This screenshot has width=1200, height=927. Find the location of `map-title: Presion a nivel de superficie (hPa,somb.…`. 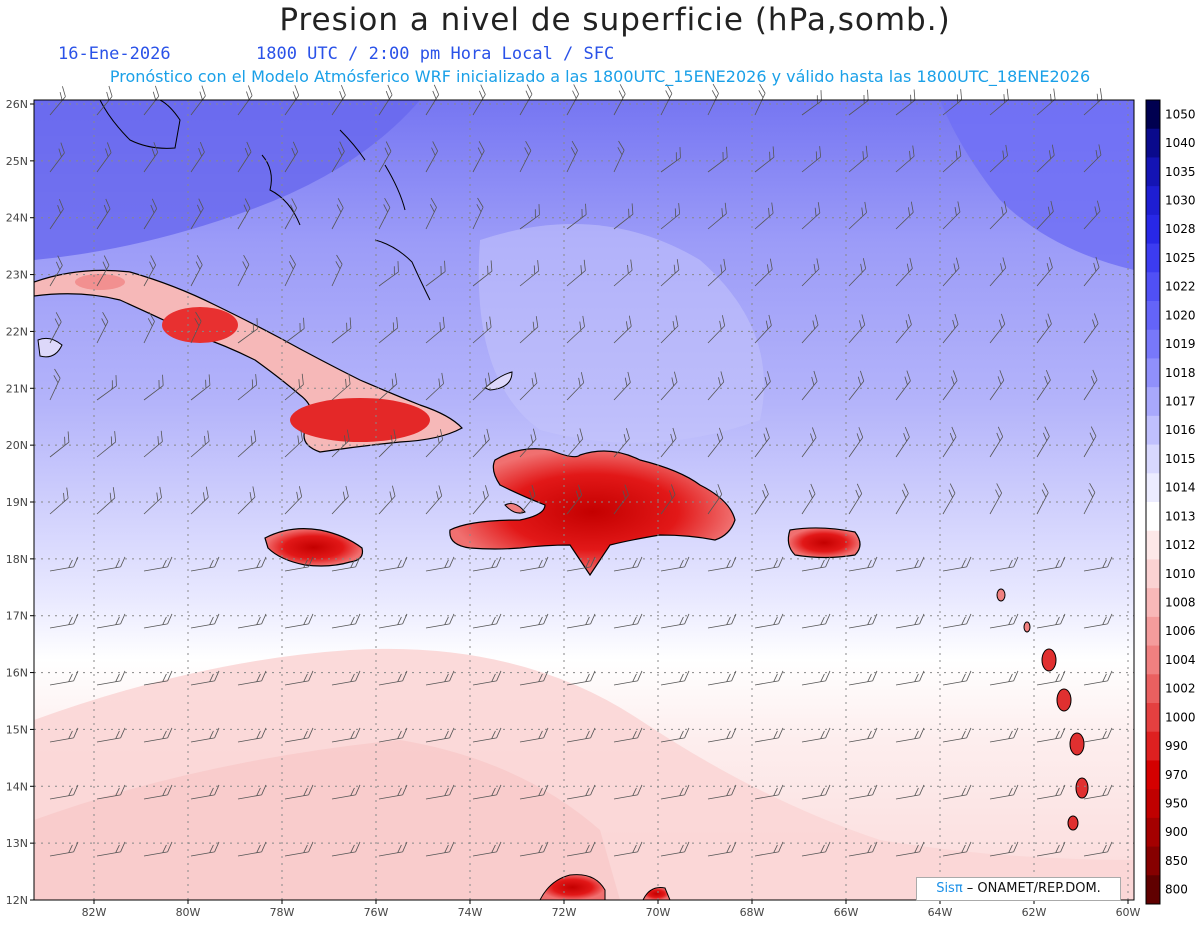

map-title: Presion a nivel de superficie (hPa,somb.… is located at coordinates (615, 20).